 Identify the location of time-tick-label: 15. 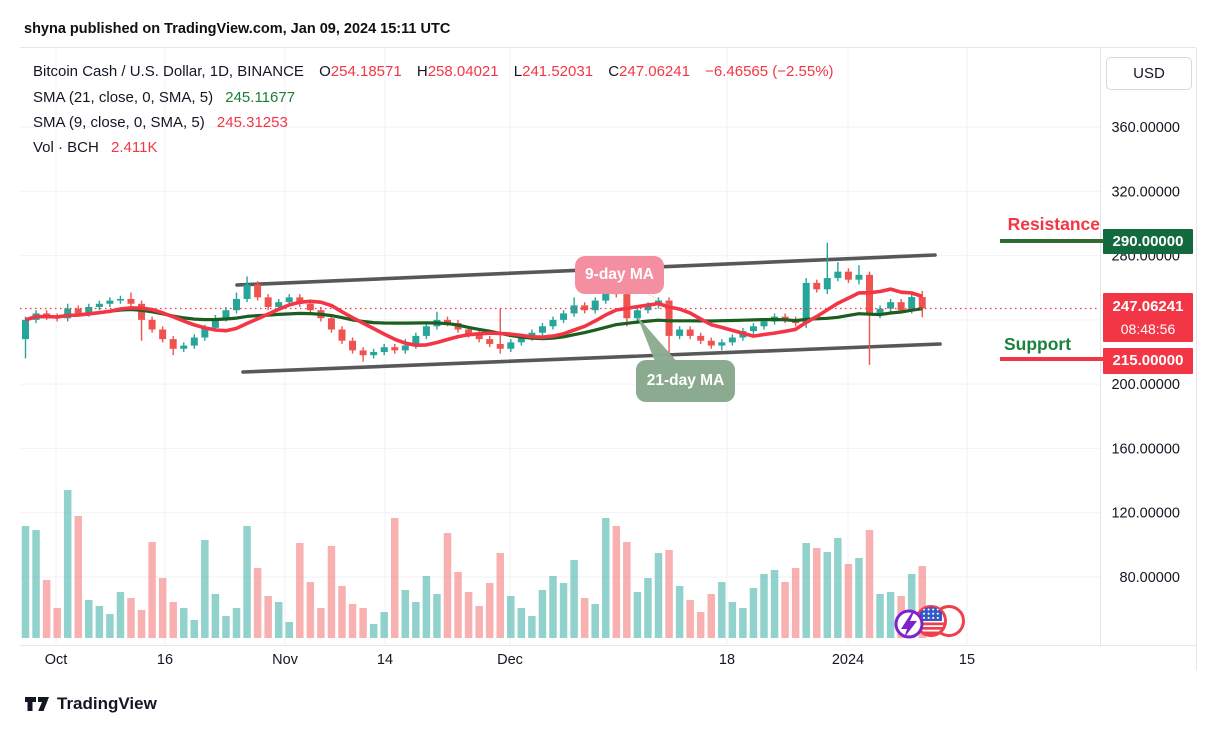
(967, 660).